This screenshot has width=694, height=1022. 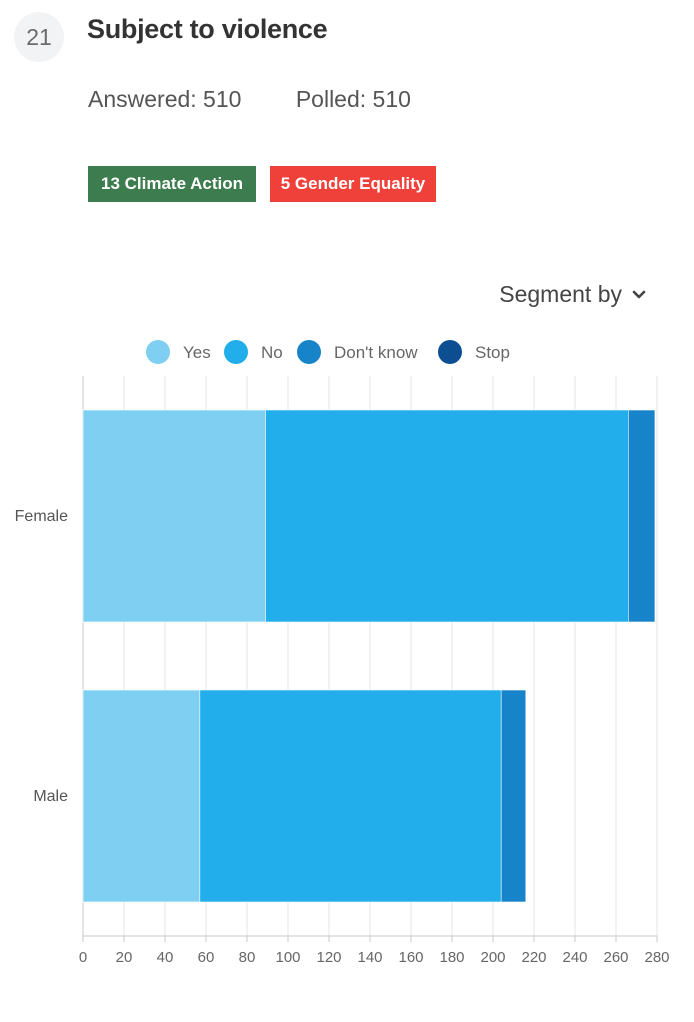 I want to click on x-tick-label: 100, so click(x=287, y=957).